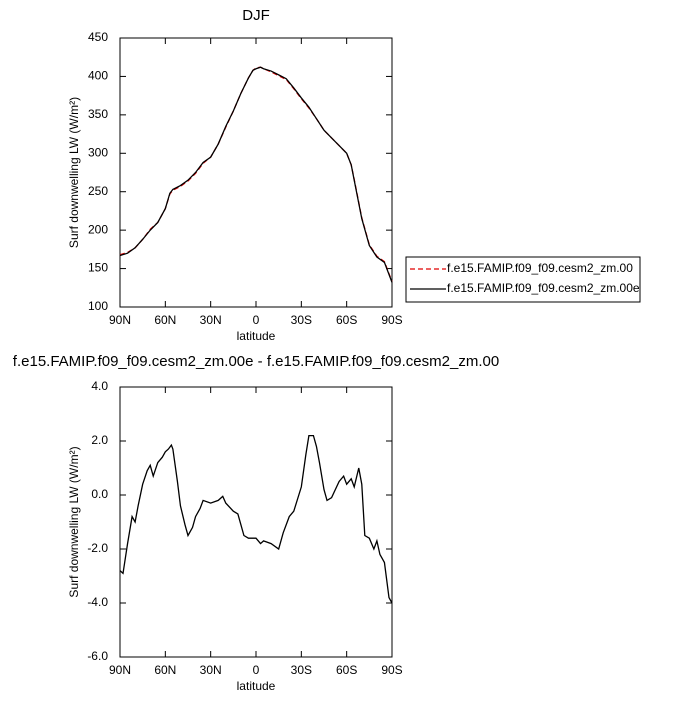 This screenshot has height=708, width=690. What do you see at coordinates (98, 114) in the screenshot?
I see `y-tick-label: 350` at bounding box center [98, 114].